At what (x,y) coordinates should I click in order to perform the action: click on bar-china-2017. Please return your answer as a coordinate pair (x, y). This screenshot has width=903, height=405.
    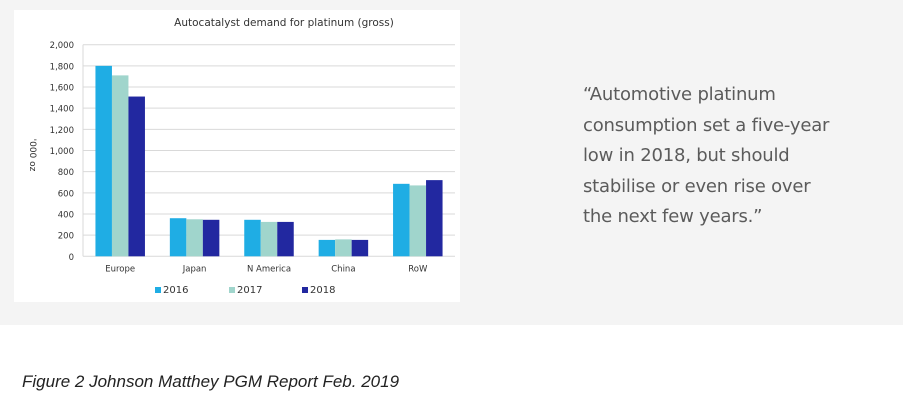
    Looking at the image, I should click on (343, 248).